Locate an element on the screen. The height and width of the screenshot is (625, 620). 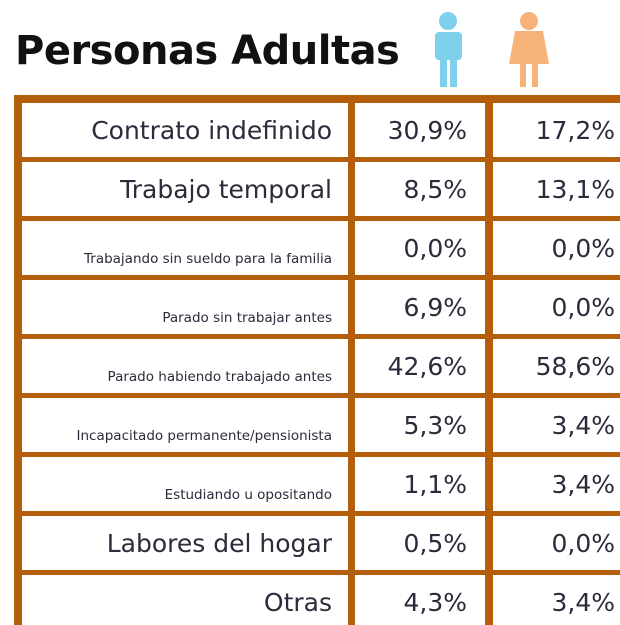
row-label: Trabajando sin sueldo para la familia is located at coordinates (185, 248).